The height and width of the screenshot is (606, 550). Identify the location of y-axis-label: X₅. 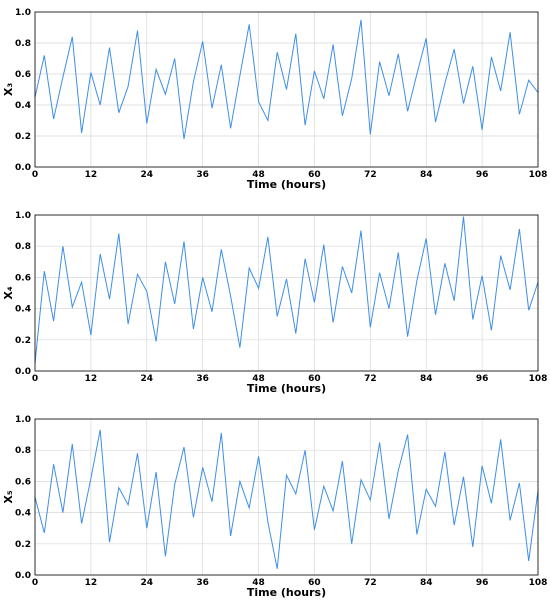
(8, 496).